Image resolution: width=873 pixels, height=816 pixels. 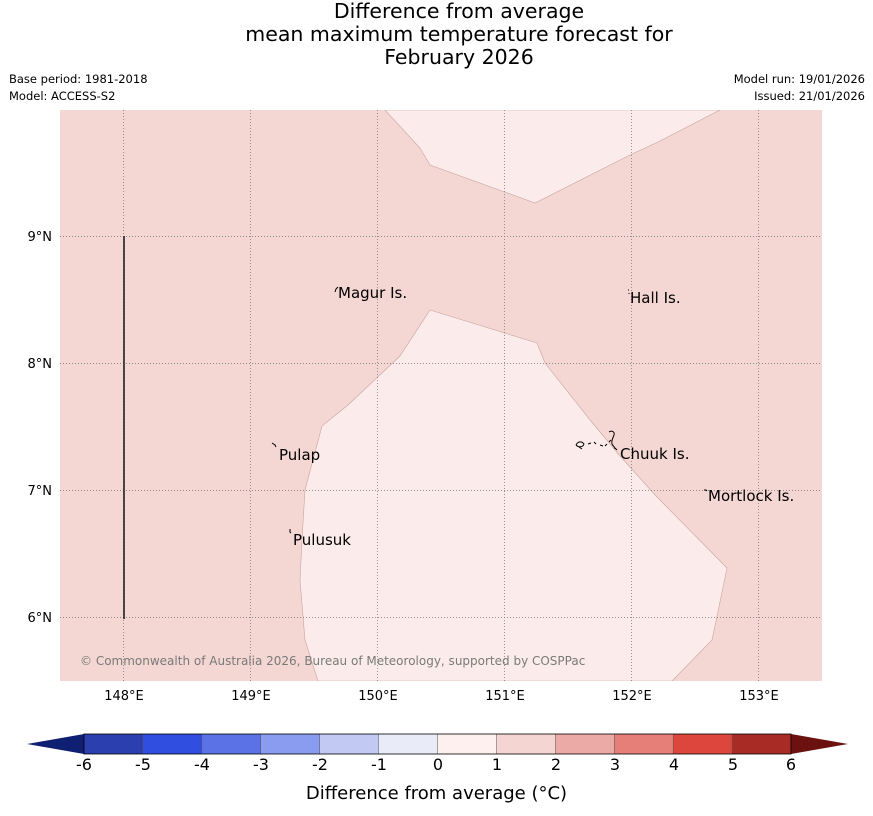 I want to click on cbar-tick: -4, so click(x=202, y=764).